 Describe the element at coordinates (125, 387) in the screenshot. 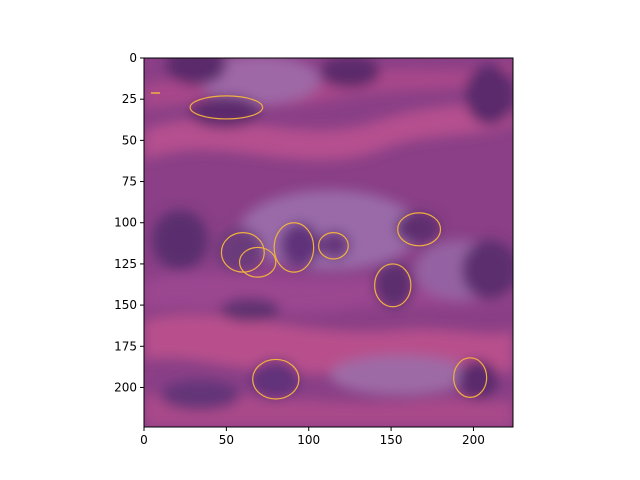

I see `y-tick-label: 200` at that location.